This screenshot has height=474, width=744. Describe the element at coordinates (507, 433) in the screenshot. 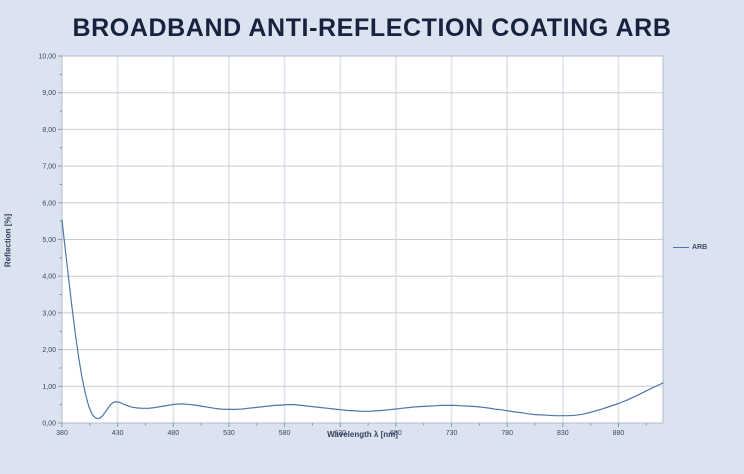

I see `x-tick-label: 780` at that location.